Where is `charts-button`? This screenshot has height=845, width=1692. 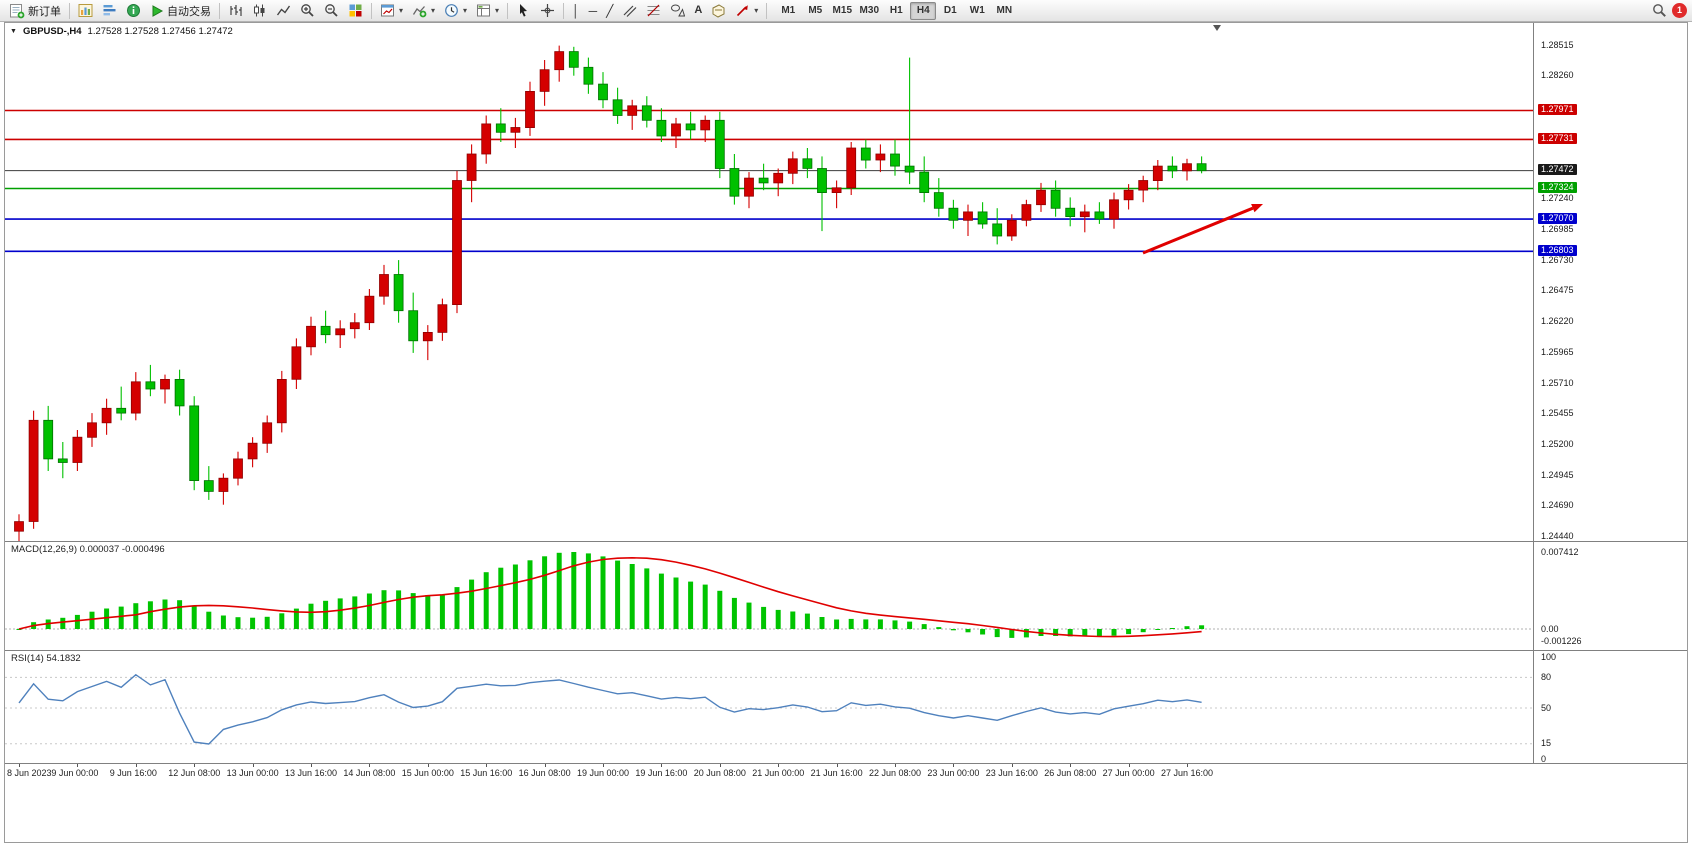 charts-button is located at coordinates (85, 10).